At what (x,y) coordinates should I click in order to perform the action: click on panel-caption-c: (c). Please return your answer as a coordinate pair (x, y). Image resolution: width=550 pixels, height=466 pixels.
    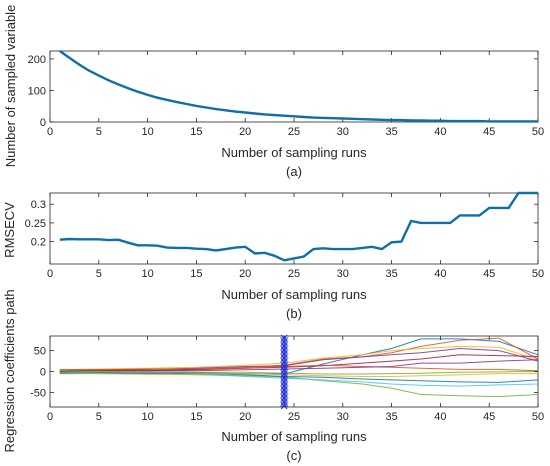
    Looking at the image, I should click on (293, 455).